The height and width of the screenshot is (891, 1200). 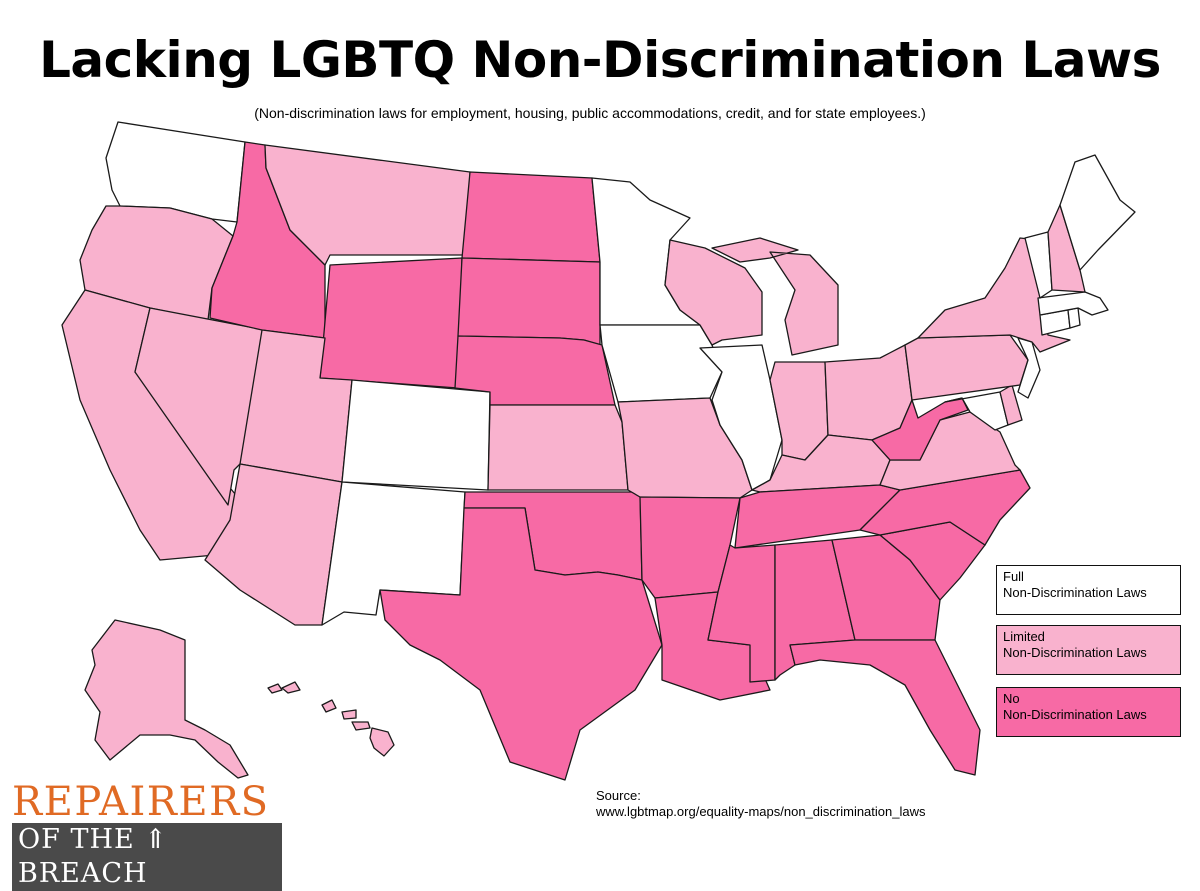 What do you see at coordinates (521, 644) in the screenshot?
I see `state-texas` at bounding box center [521, 644].